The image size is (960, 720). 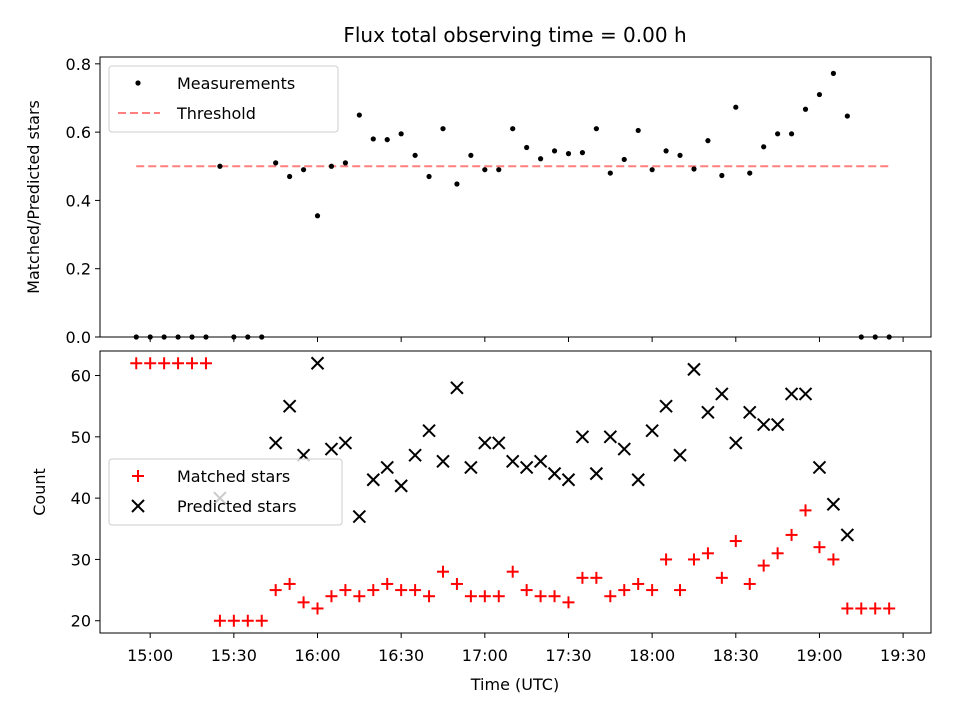 What do you see at coordinates (78, 269) in the screenshot?
I see `top-y-tick-label: 0.2` at bounding box center [78, 269].